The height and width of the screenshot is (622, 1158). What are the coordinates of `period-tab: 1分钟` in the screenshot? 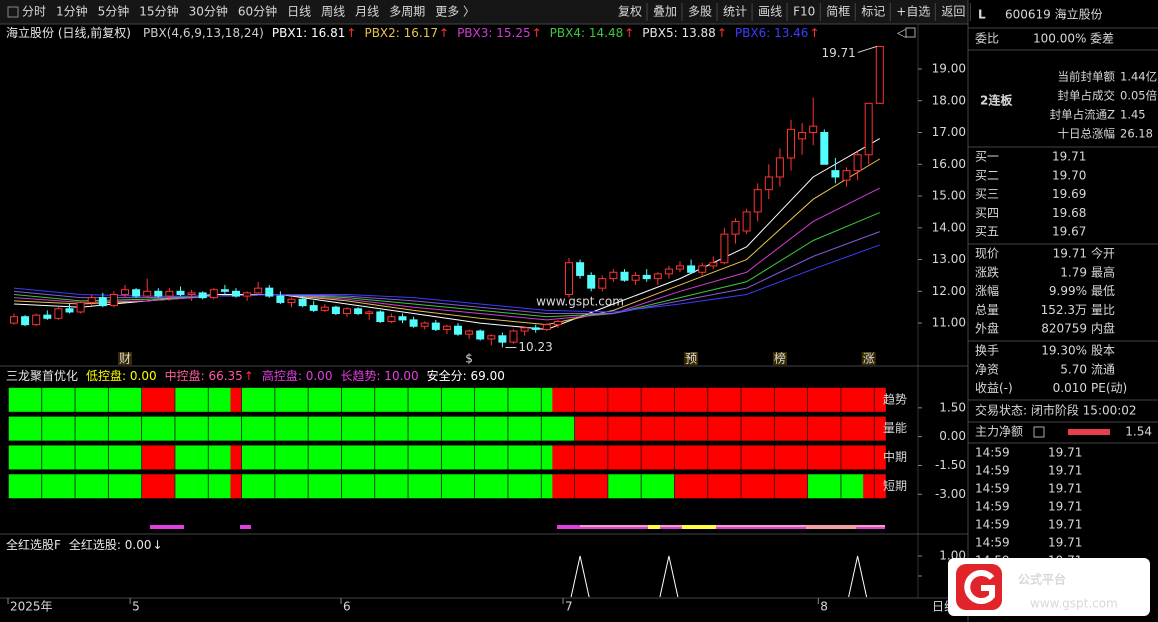 It's located at (72, 11).